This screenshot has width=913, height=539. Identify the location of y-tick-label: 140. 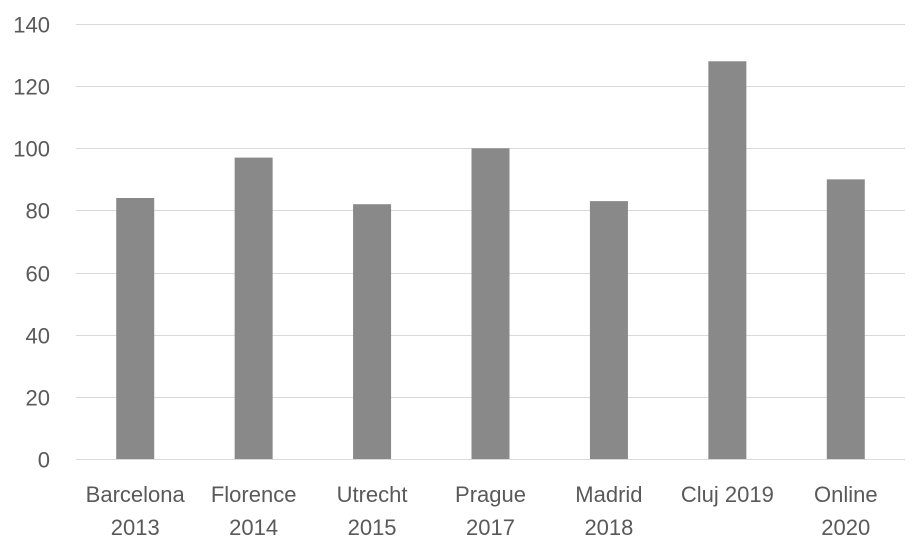
(31, 25).